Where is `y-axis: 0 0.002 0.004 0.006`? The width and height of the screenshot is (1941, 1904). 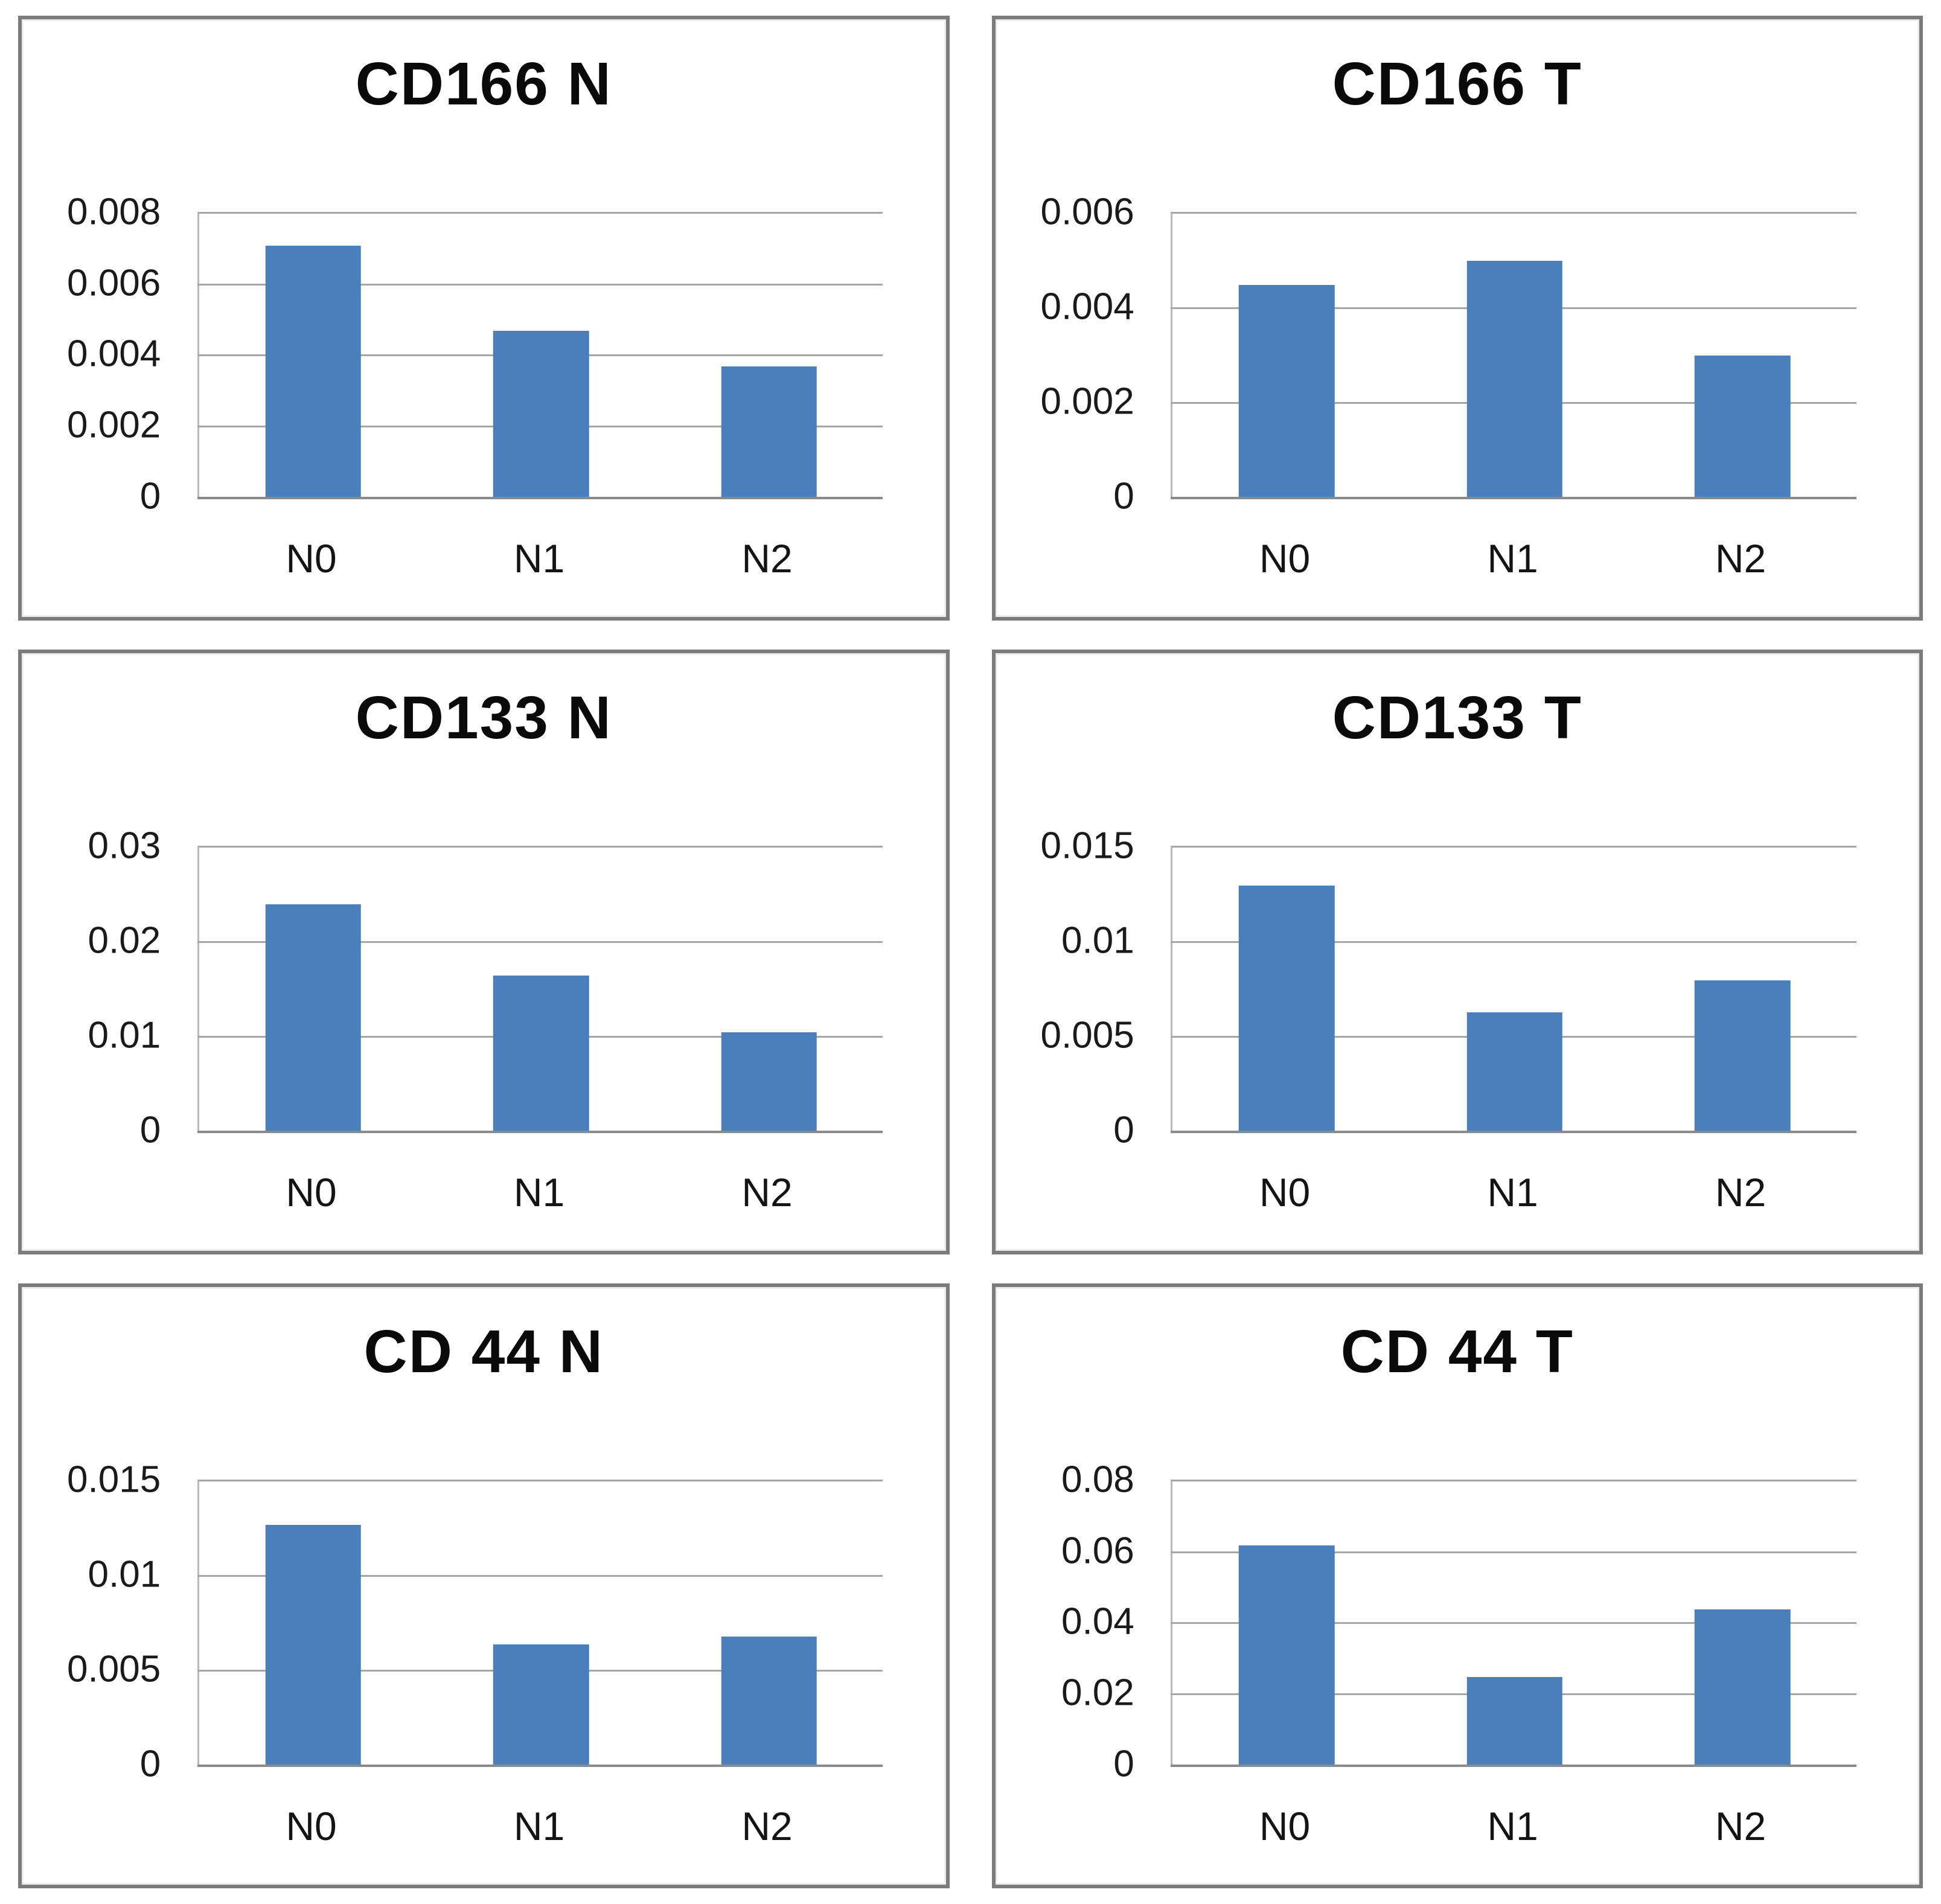 y-axis: 0 0.002 0.004 0.006 is located at coordinates (1069, 354).